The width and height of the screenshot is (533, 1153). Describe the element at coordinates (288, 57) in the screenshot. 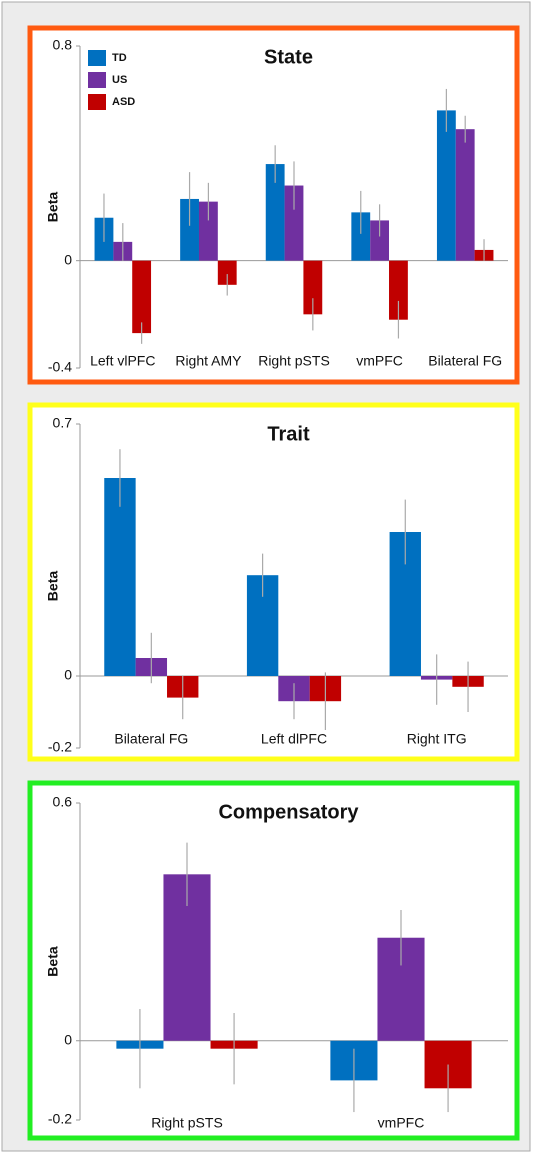

I see `chart-title: State` at that location.